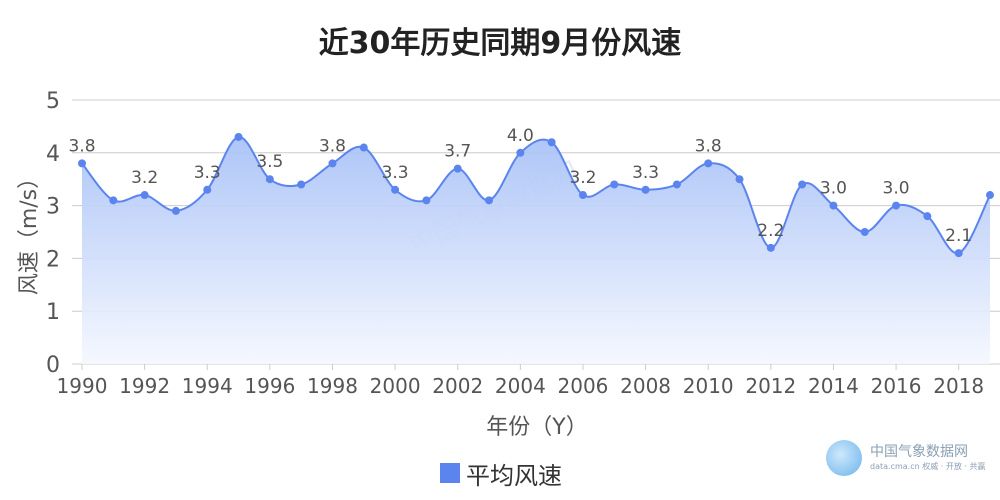 This screenshot has width=1000, height=500. I want to click on x-tick-label: 2004, so click(520, 386).